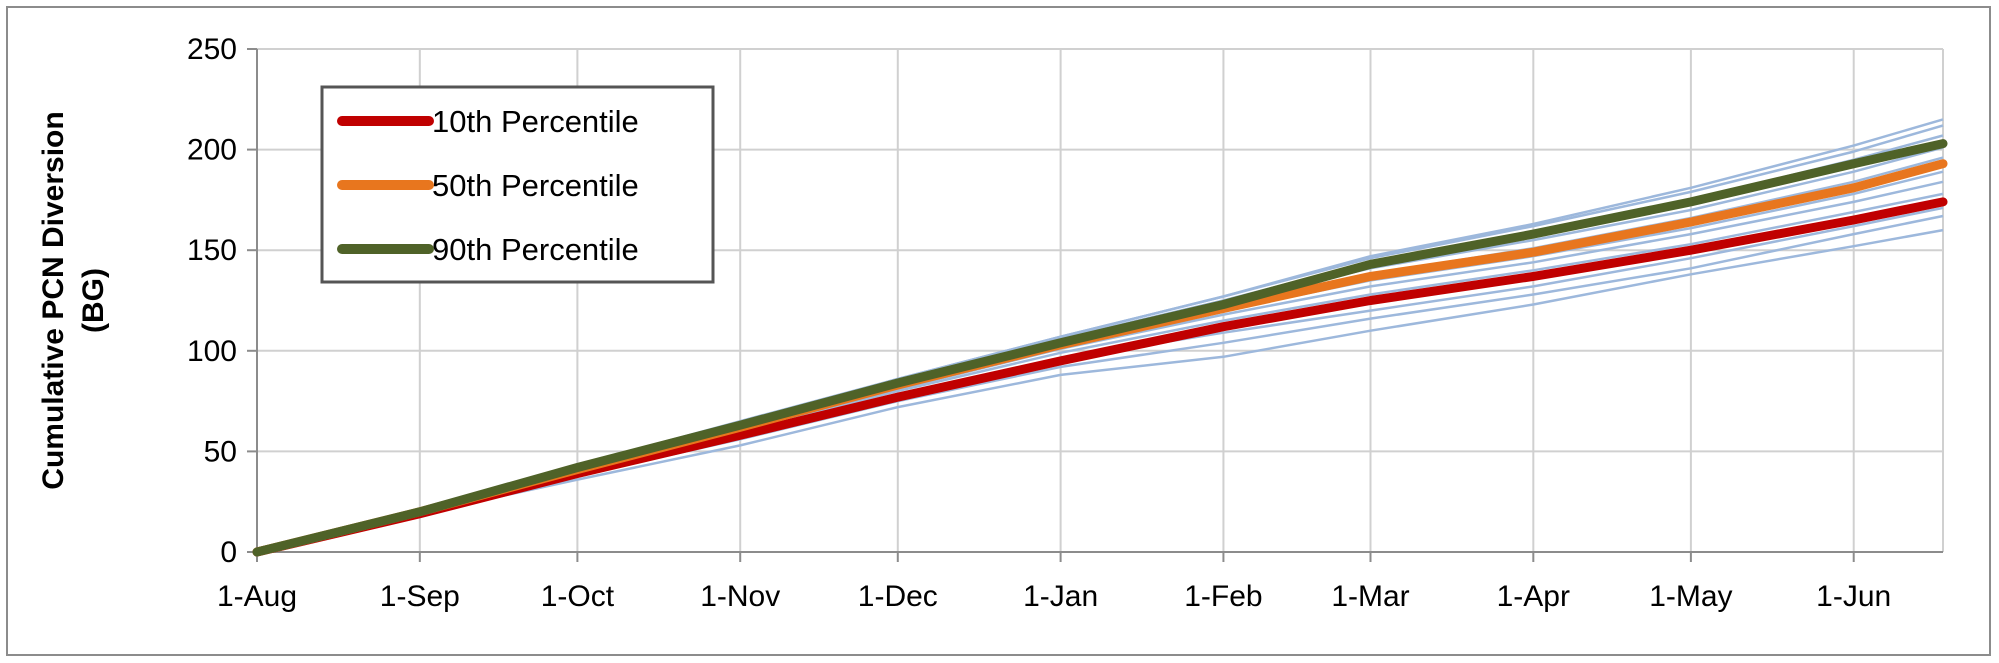 This screenshot has height=663, width=1999. What do you see at coordinates (53, 300) in the screenshot?
I see `y-axis-title-line: Cumulative PCN Diversion` at bounding box center [53, 300].